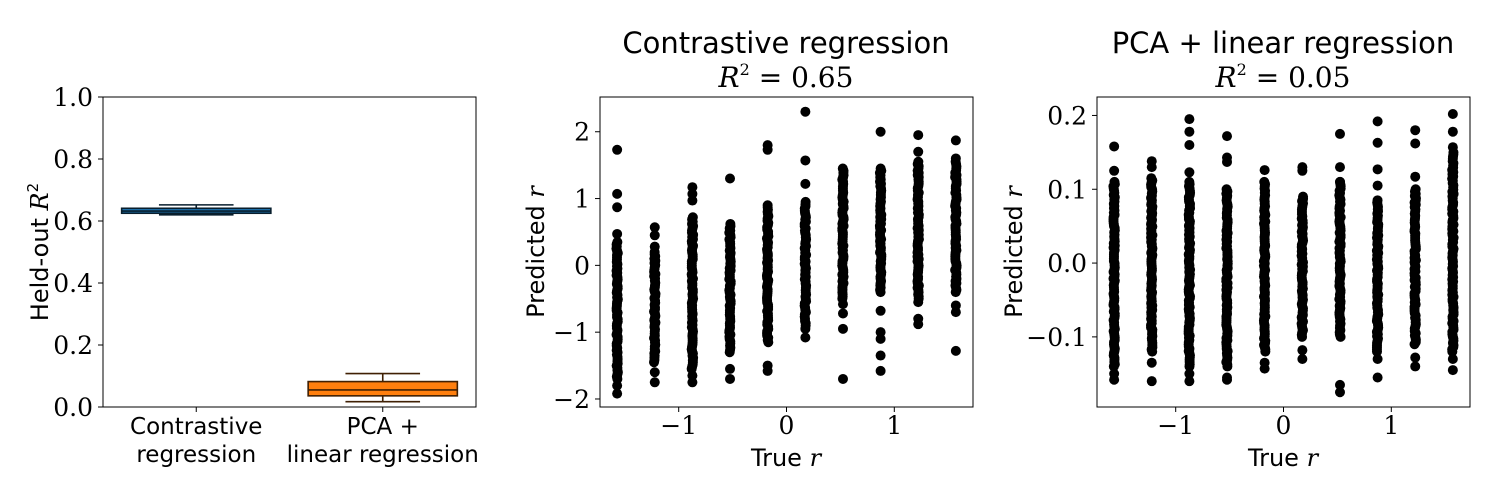 Image resolution: width=1500 pixels, height=500 pixels. What do you see at coordinates (785, 43) in the screenshot?
I see `panel-title: Contrastive regression` at bounding box center [785, 43].